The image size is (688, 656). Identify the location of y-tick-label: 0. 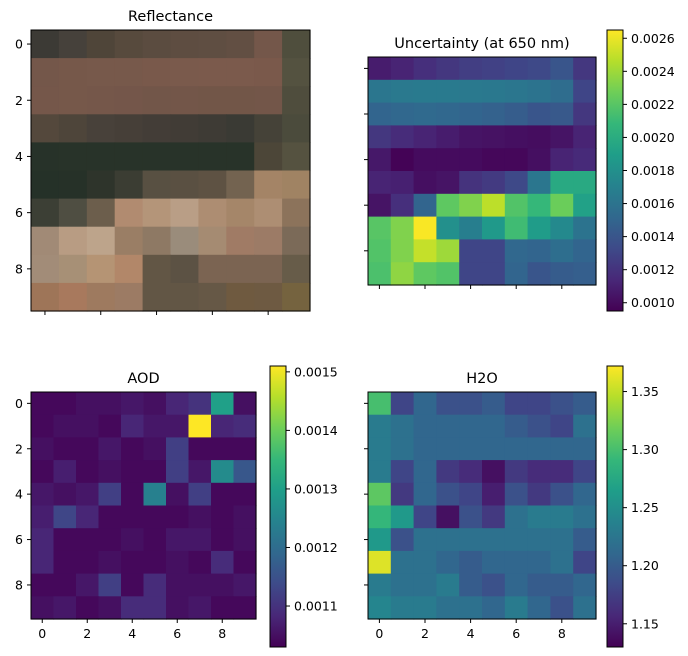
(19, 44).